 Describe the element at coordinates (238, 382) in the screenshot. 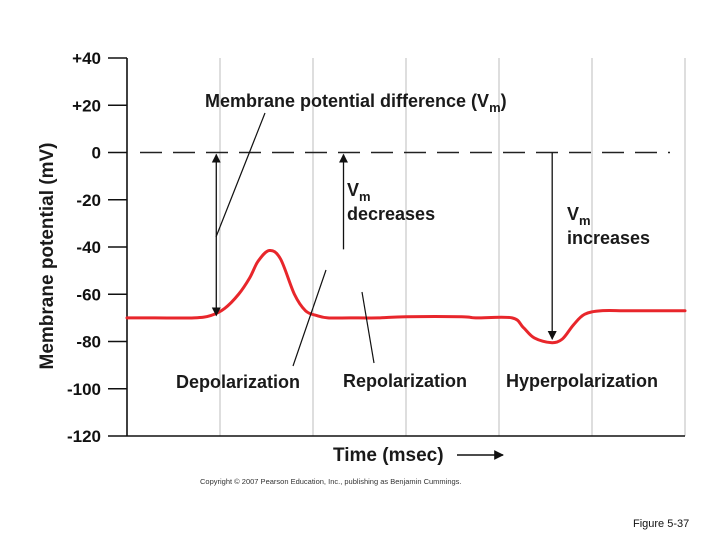

I see `annotation-depolarization: Depolarization` at that location.